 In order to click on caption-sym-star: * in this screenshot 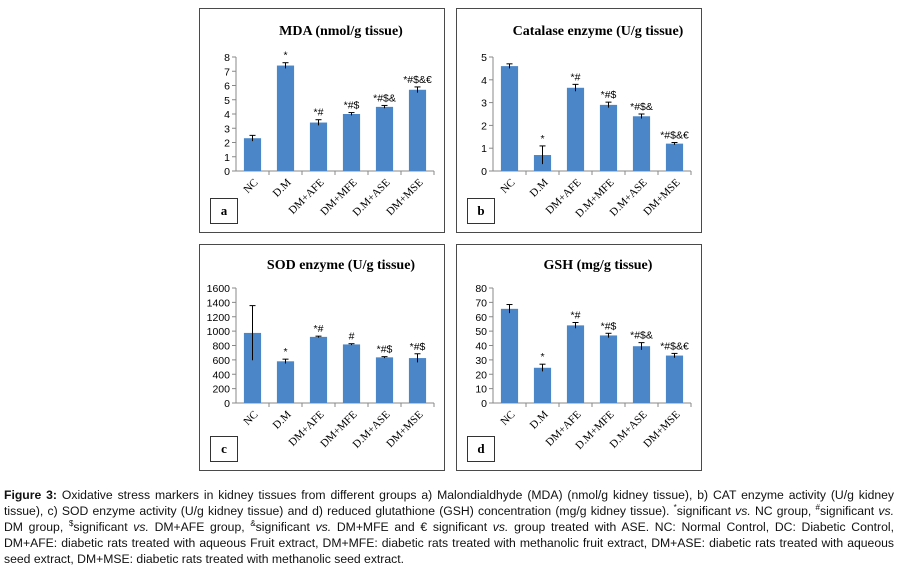, I will do `click(675, 507)`.